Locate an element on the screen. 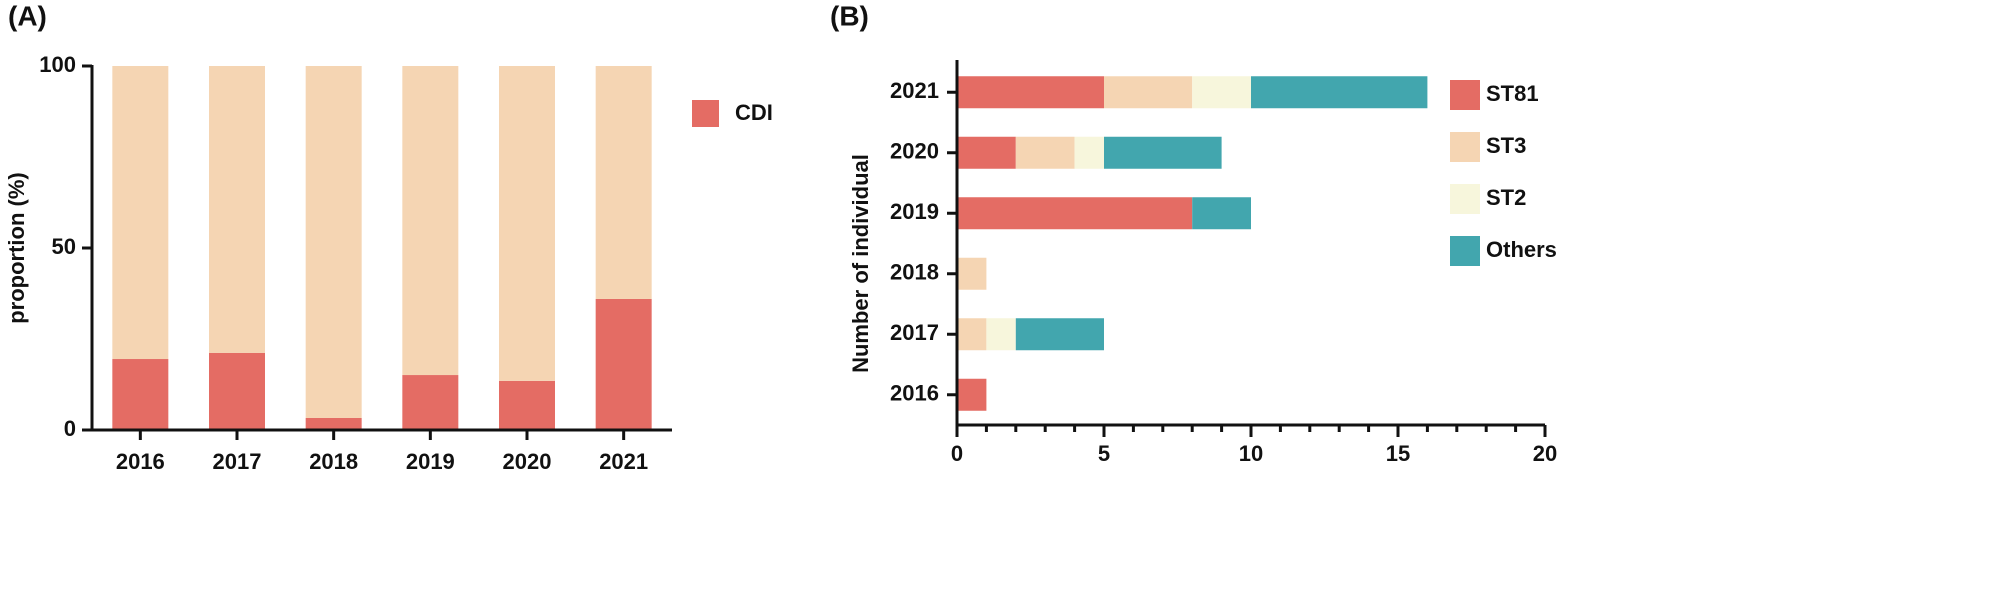 This screenshot has height=611, width=2010. x-tick-label: 2019 is located at coordinates (430, 461).